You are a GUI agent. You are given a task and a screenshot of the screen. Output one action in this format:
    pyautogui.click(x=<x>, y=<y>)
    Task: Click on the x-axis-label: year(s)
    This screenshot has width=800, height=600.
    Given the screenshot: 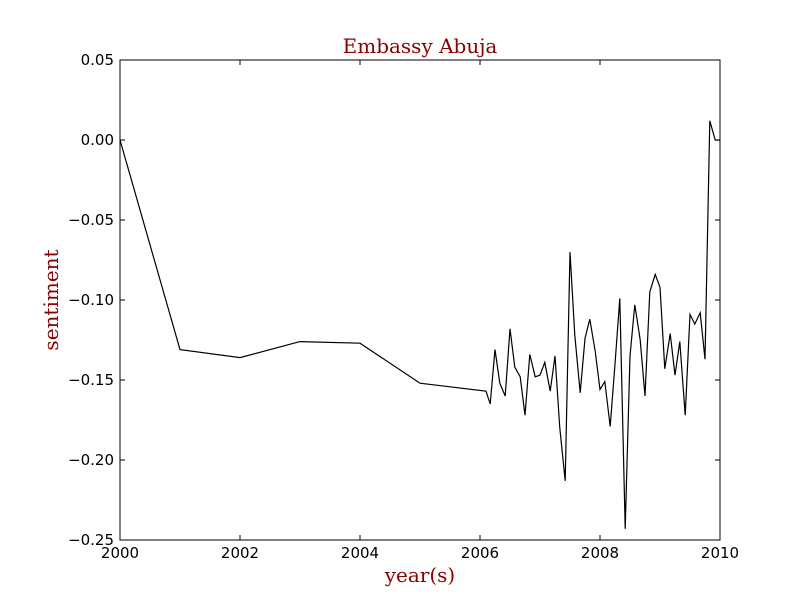 What is the action you would take?
    pyautogui.click(x=420, y=575)
    